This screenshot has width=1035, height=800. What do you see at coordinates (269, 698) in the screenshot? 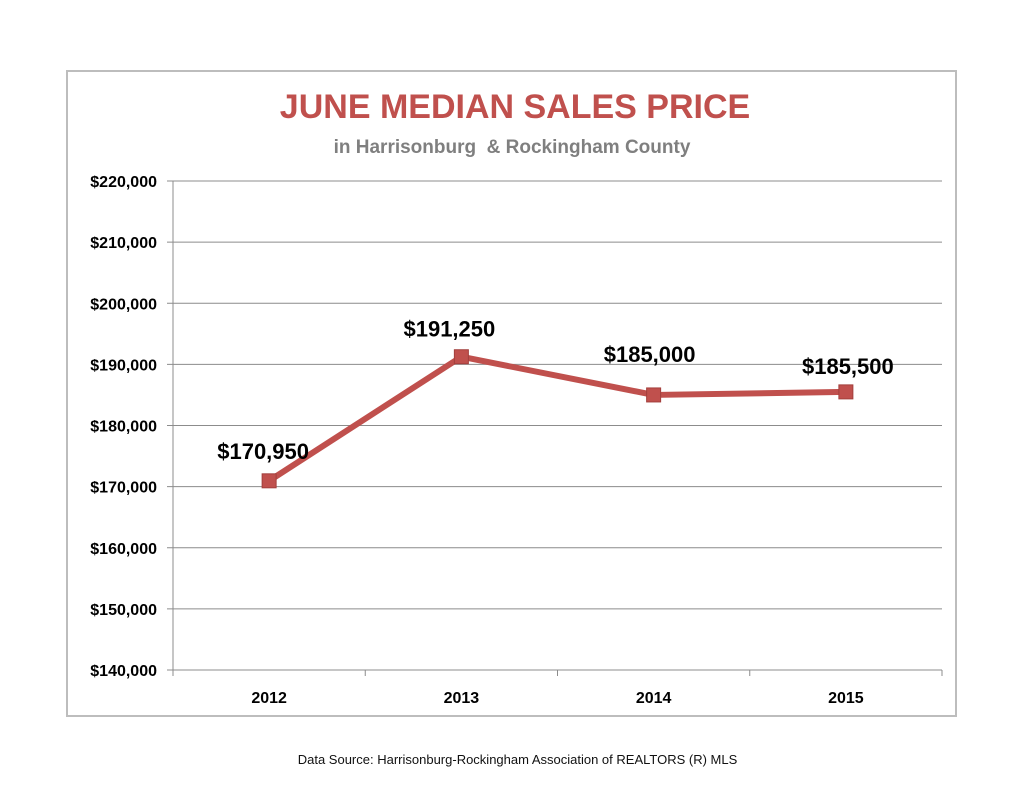
I see `x-tick-label: 2012` at bounding box center [269, 698].